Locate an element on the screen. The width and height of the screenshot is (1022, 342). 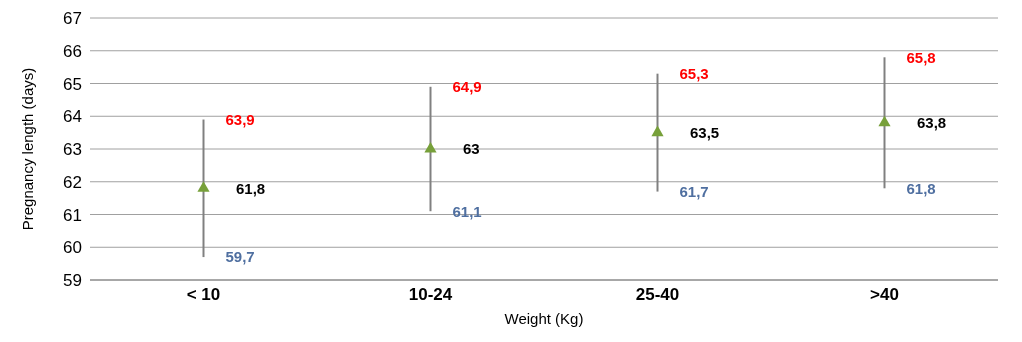
x-tick-label: < 10 is located at coordinates (203, 295).